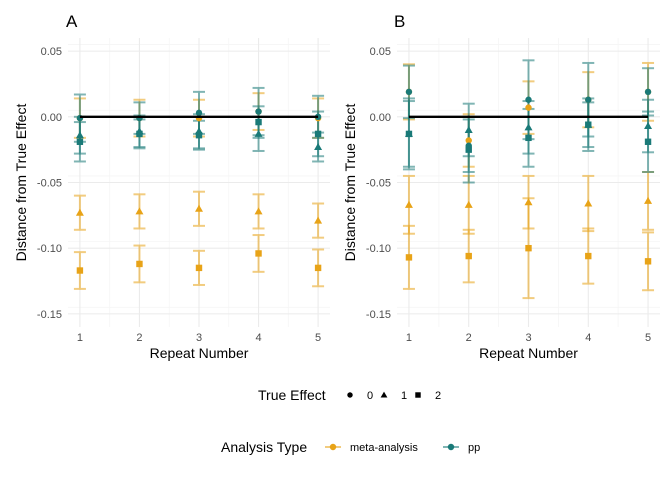  What do you see at coordinates (384, 448) in the screenshot?
I see `legend-label: meta-analysis` at bounding box center [384, 448].